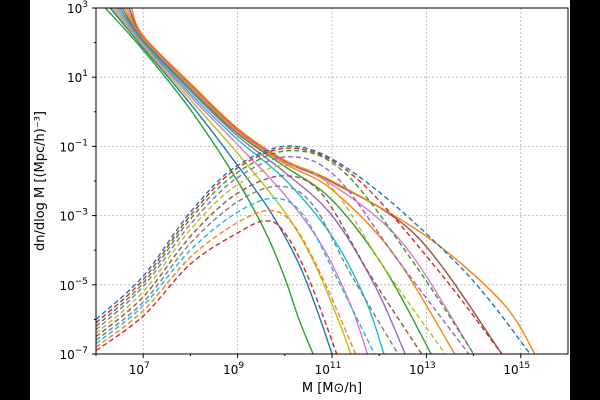 This screenshot has height=400, width=600. I want to click on dashed-series-line, so click(217, 287).